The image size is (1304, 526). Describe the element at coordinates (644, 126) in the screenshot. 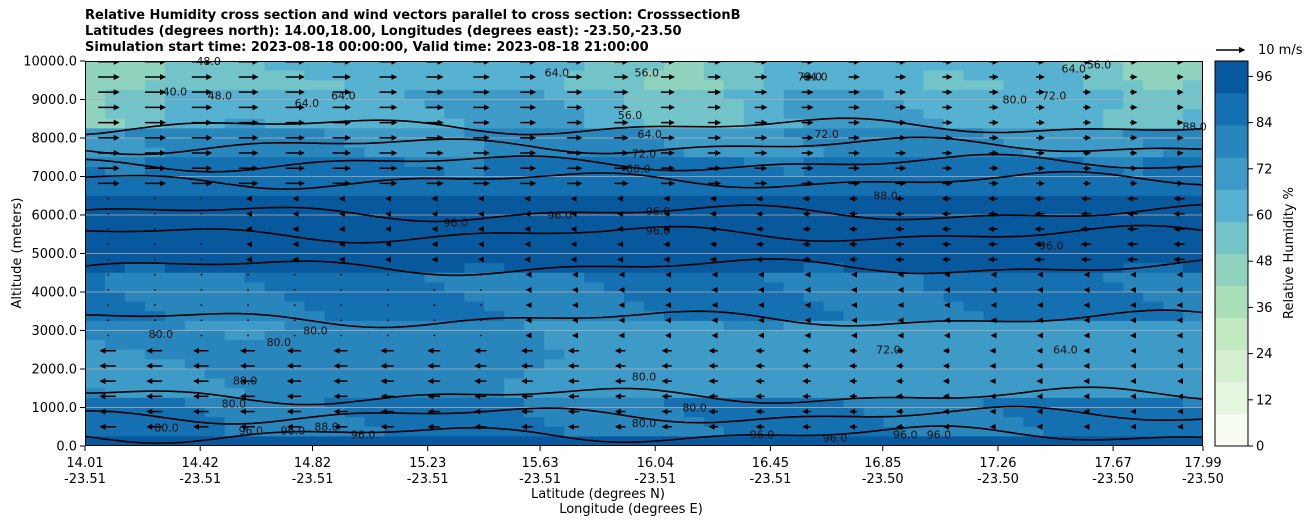

I see `contour-line` at that location.